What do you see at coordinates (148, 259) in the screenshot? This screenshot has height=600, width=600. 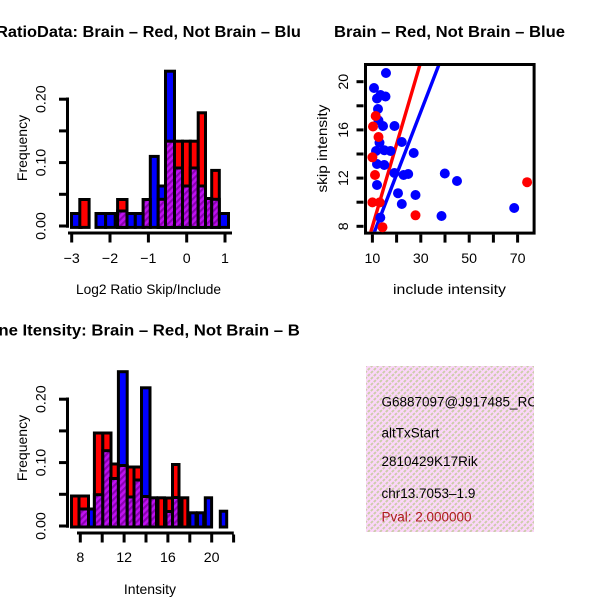 I see `svg-text: −1` at bounding box center [148, 259].